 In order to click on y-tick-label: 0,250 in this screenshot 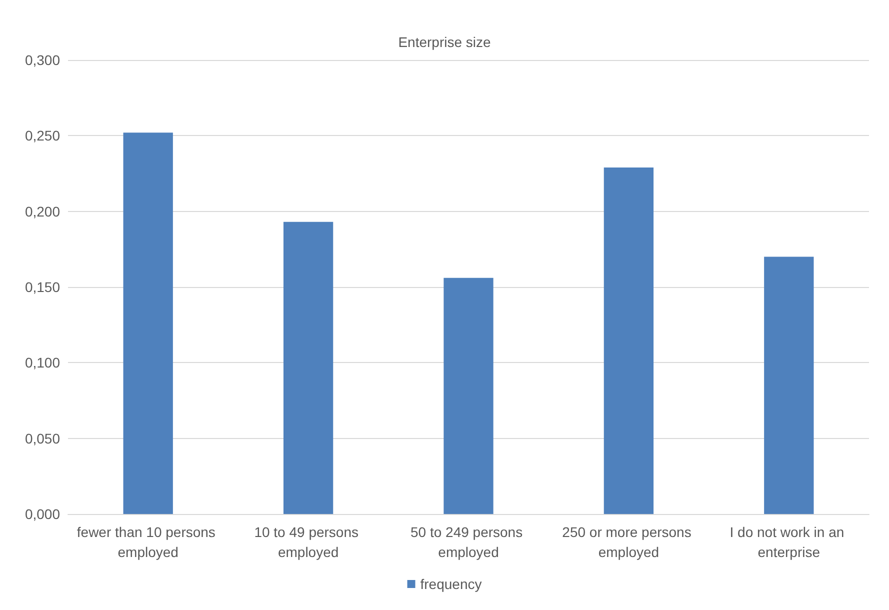, I will do `click(42, 136)`.